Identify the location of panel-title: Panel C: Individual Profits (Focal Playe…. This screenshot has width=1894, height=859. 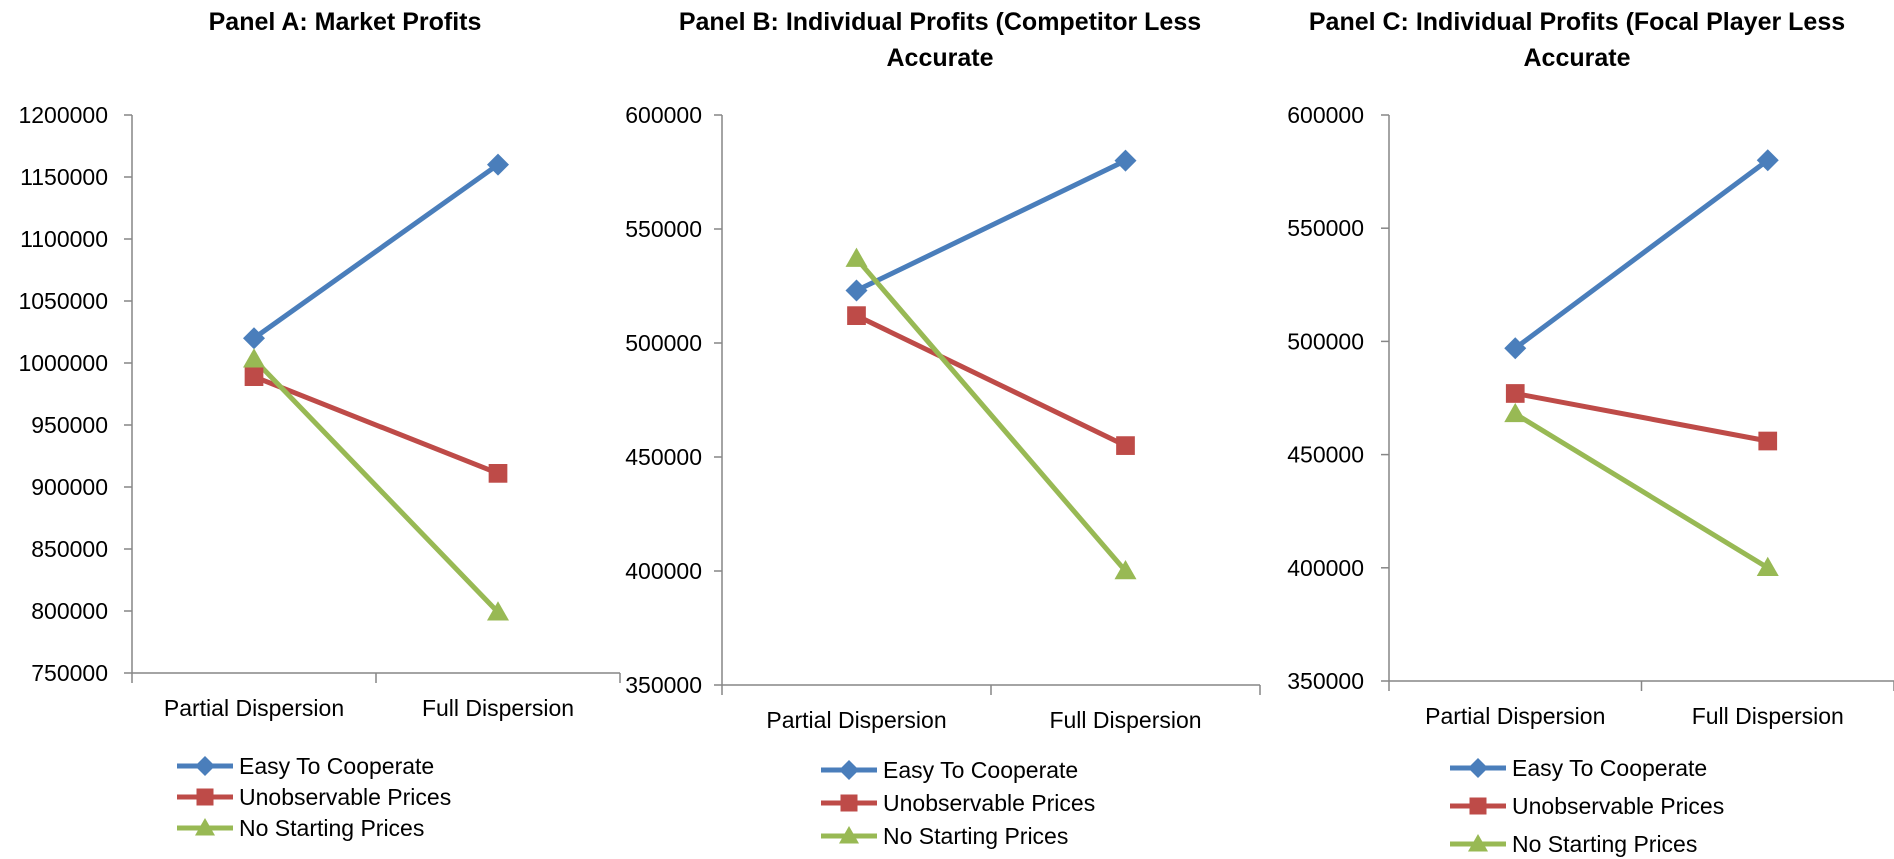
(1577, 40).